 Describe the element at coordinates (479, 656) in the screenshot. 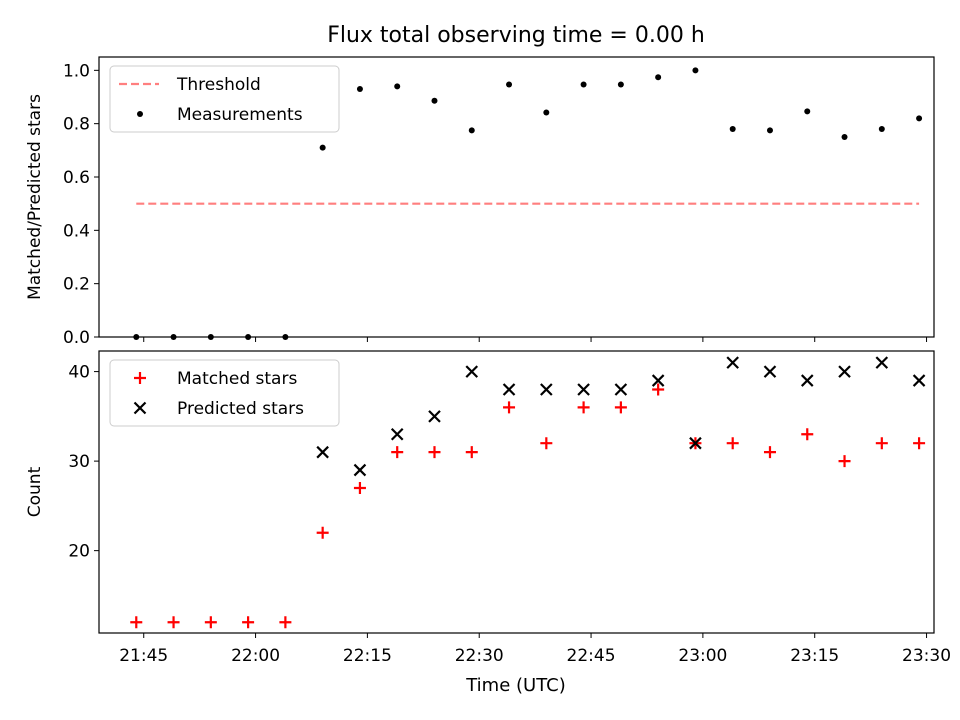

I see `x-tick-label: 22:30` at that location.